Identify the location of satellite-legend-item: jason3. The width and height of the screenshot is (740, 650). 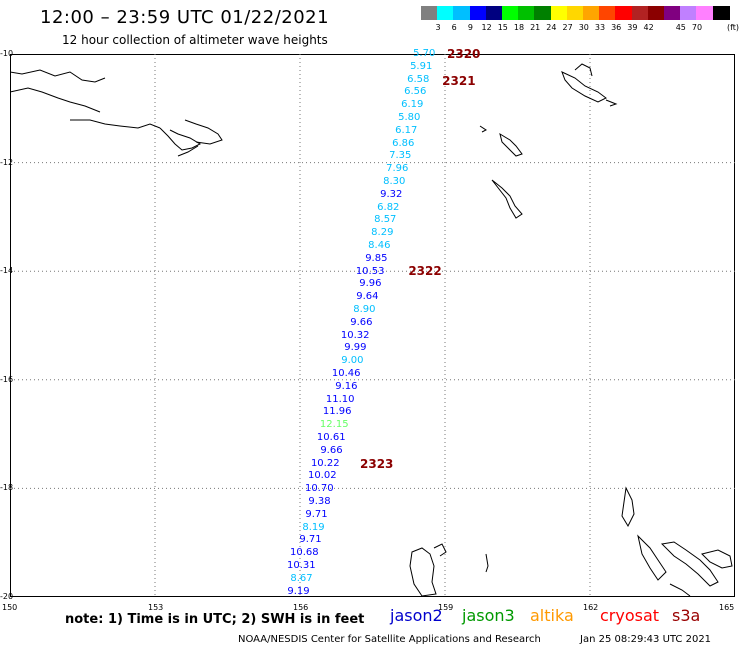
(488, 615).